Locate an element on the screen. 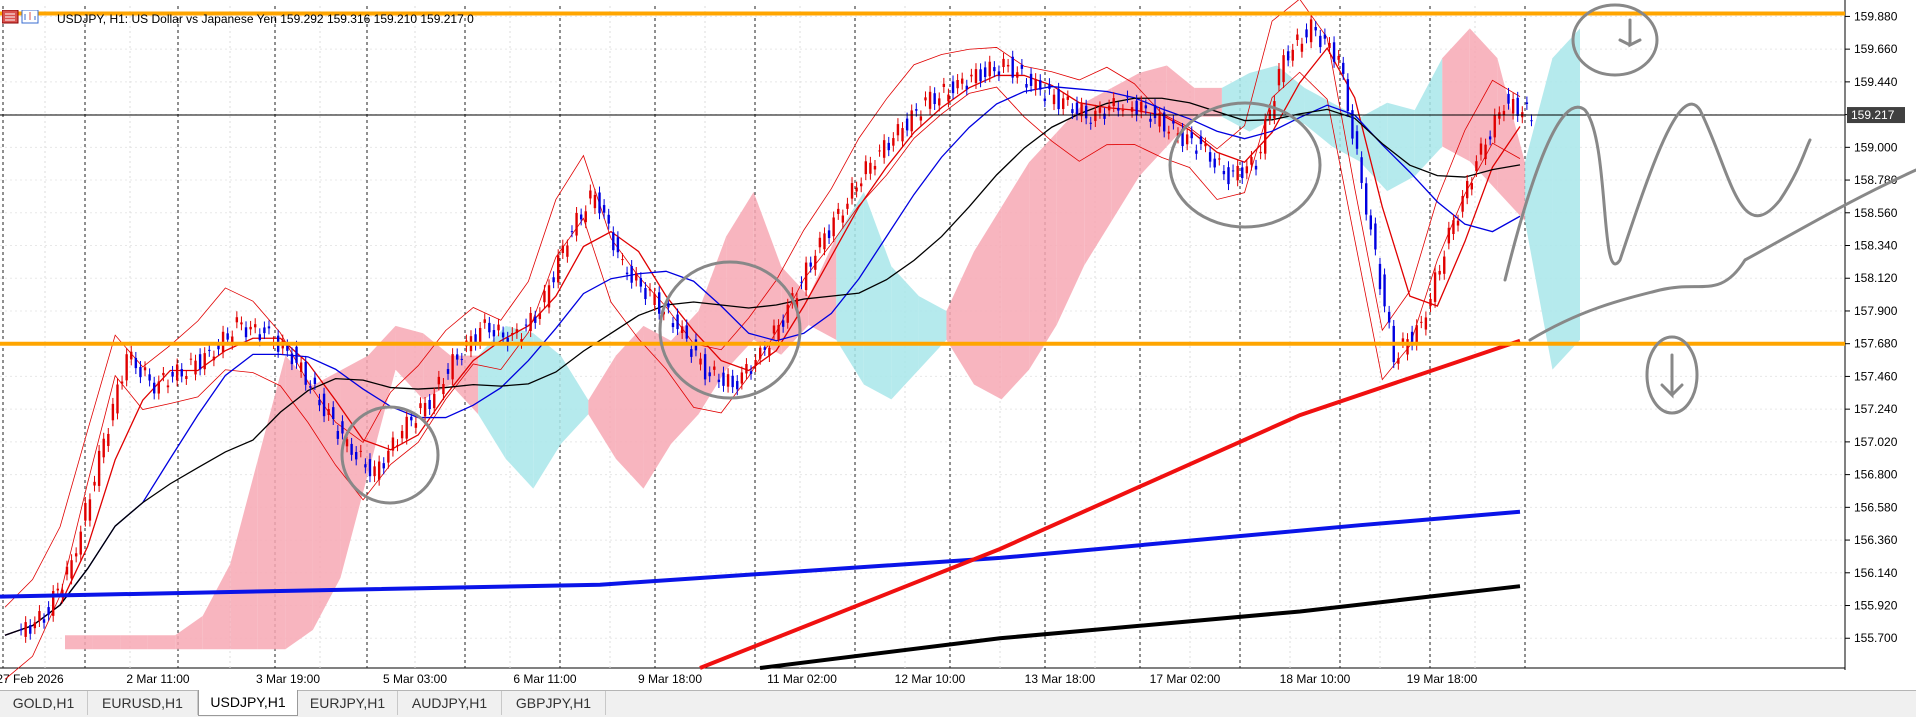  tab-usdjpy: USDJPY,H1 is located at coordinates (248, 703).